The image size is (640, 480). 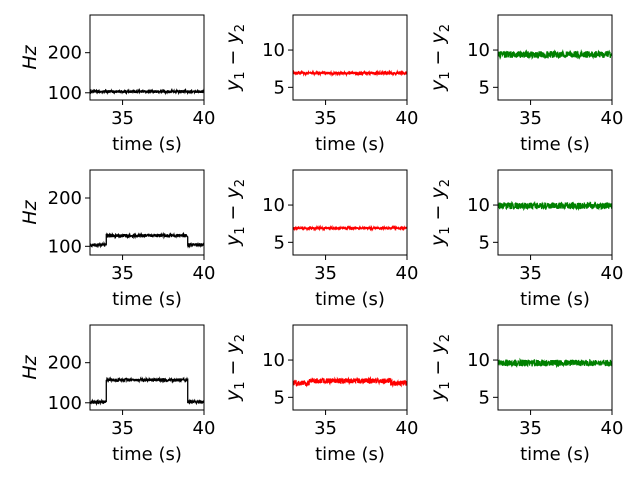 I want to click on subplot-r1-c2: 35 40 5 10 time (s) y1 − y2, so click(x=525, y=239).